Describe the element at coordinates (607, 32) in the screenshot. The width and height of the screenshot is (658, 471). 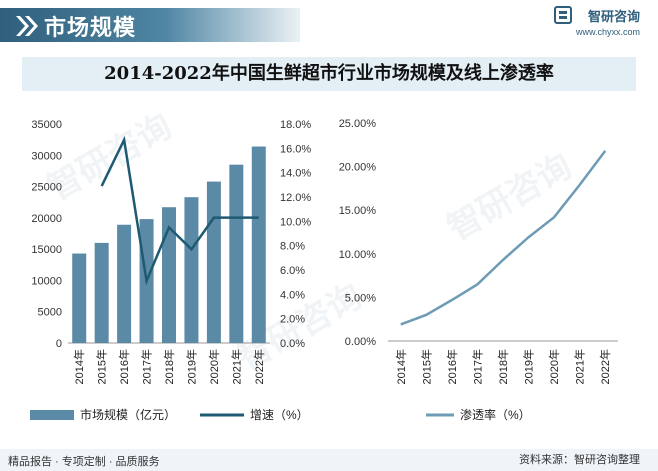
I see `brand-url: www.chyxx.com` at that location.